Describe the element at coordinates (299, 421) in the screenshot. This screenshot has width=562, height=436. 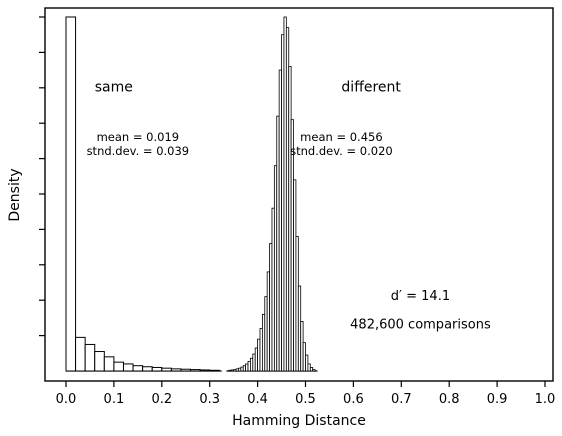
I see `x-axis-label: Hamming Distance` at that location.